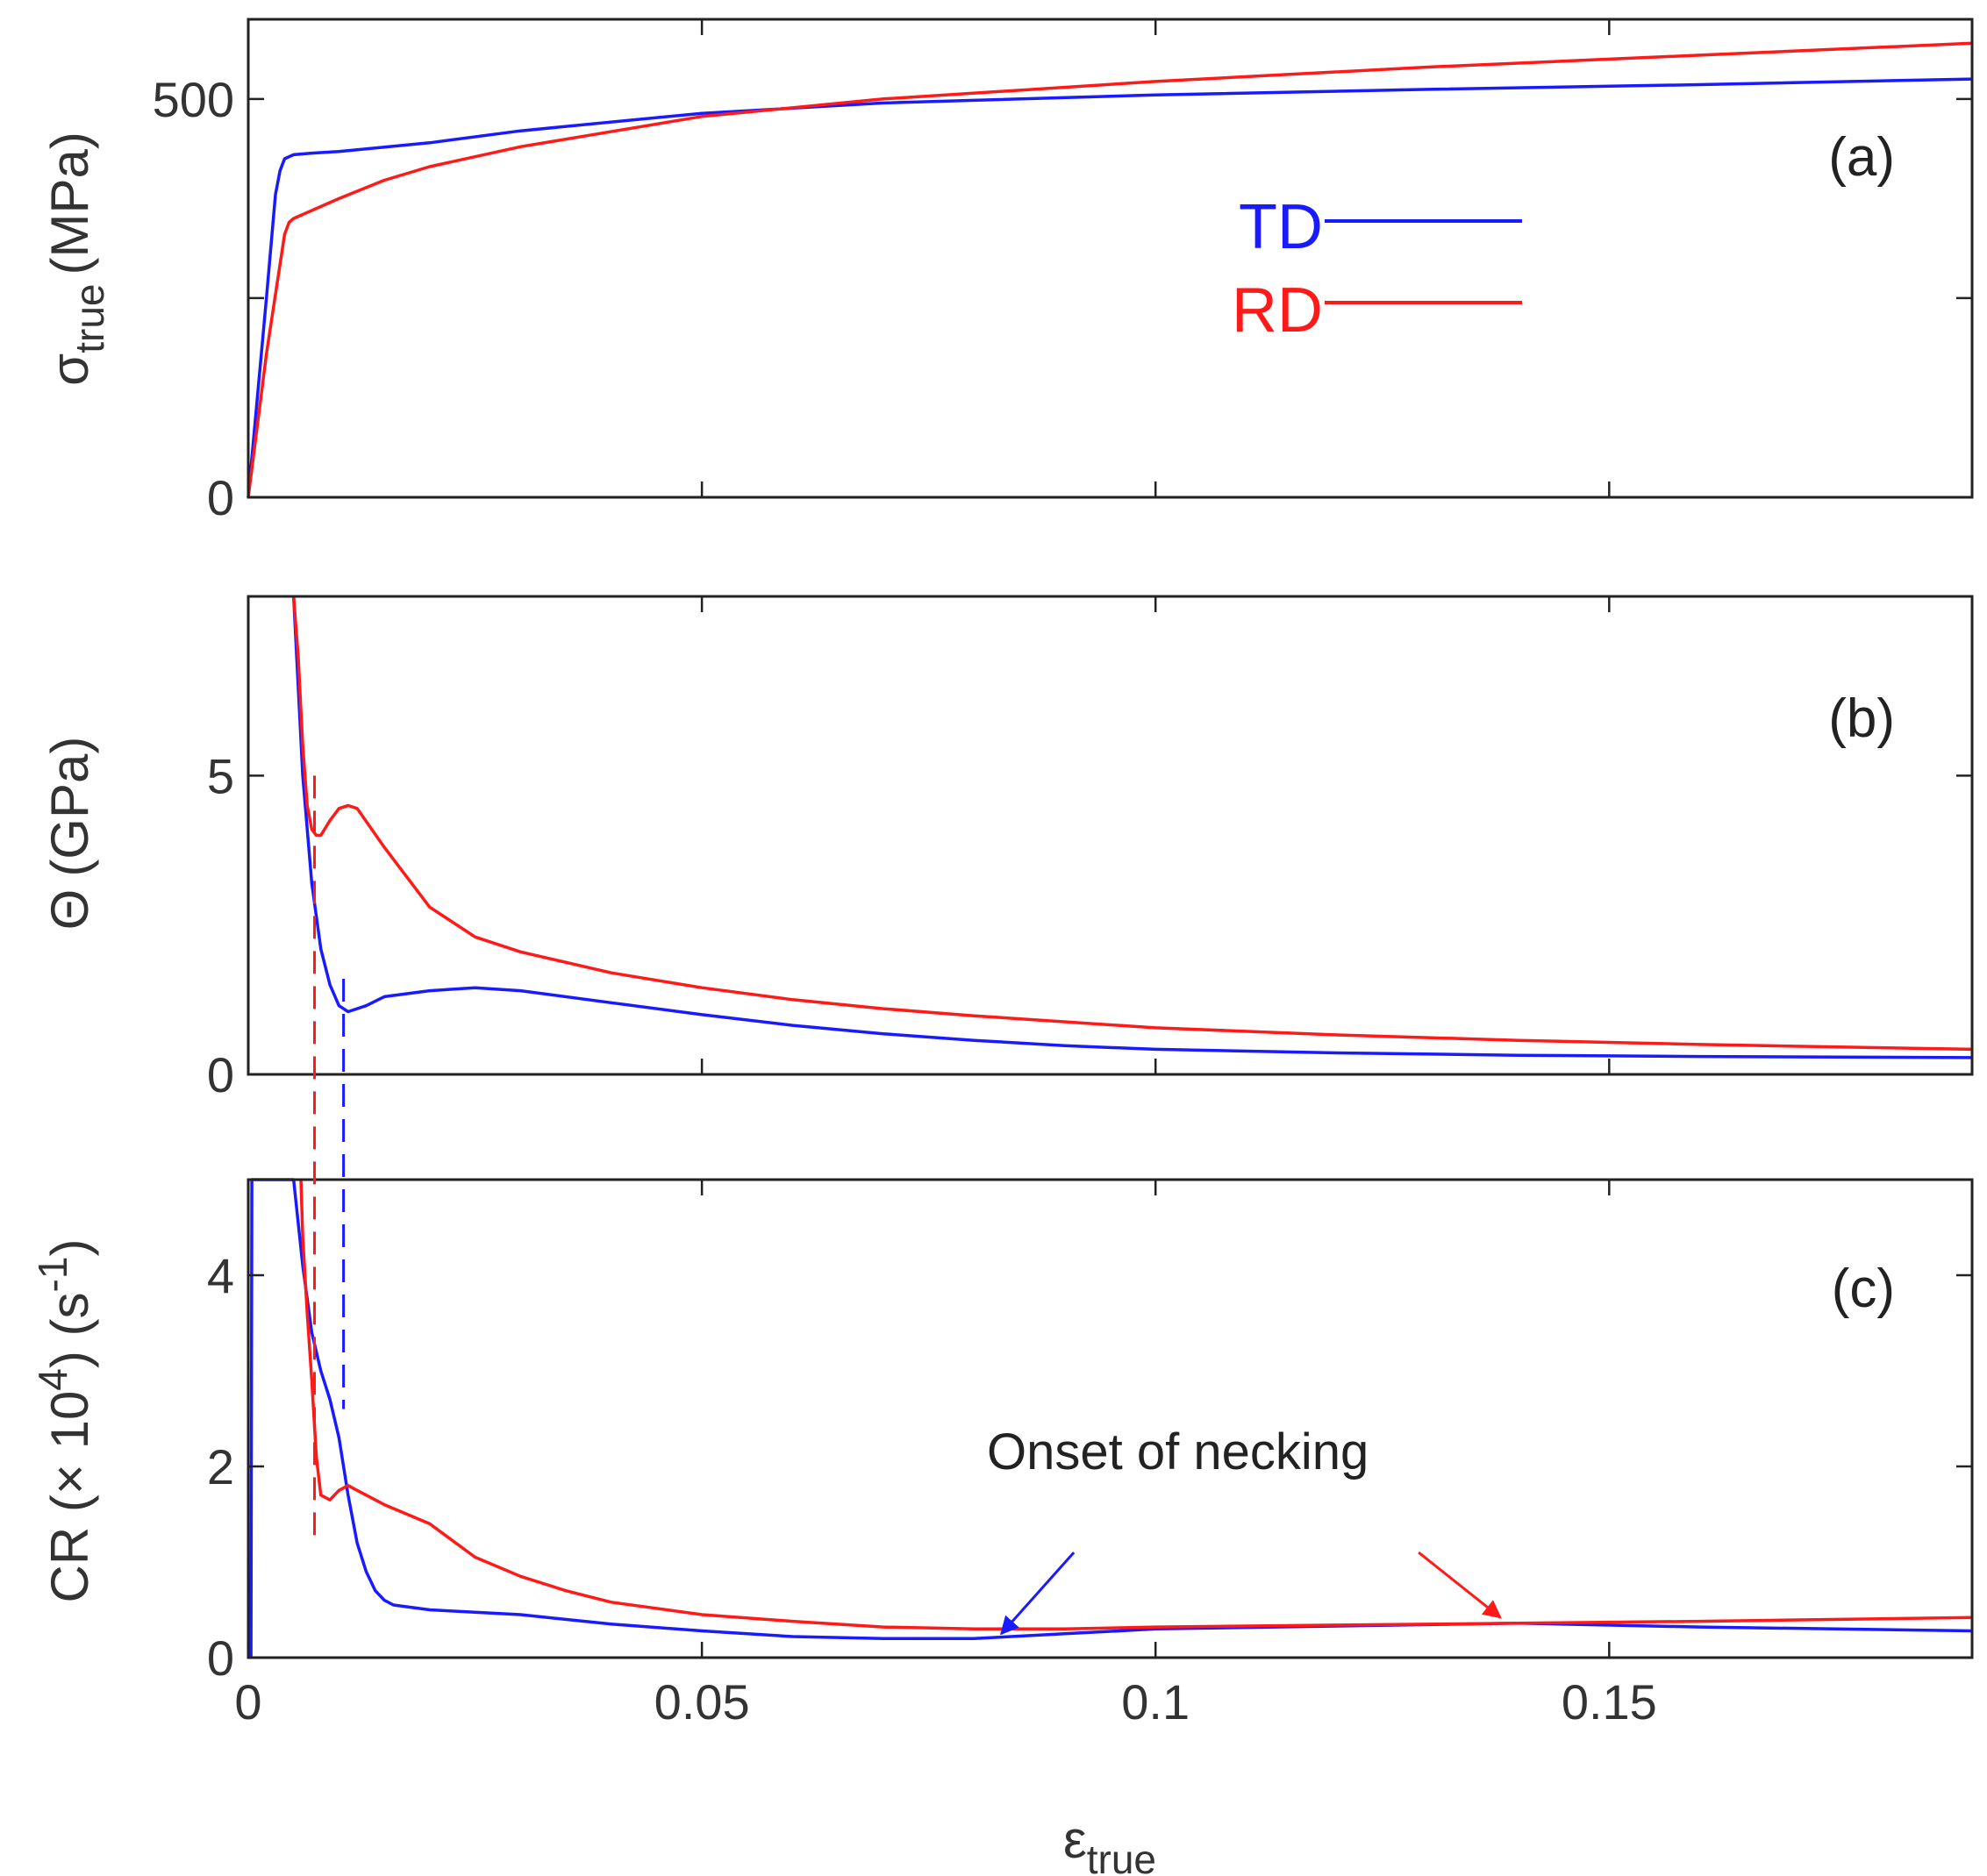 This screenshot has height=1876, width=1987. I want to click on onset-of-necking-label: Onset of necking, so click(1178, 1451).